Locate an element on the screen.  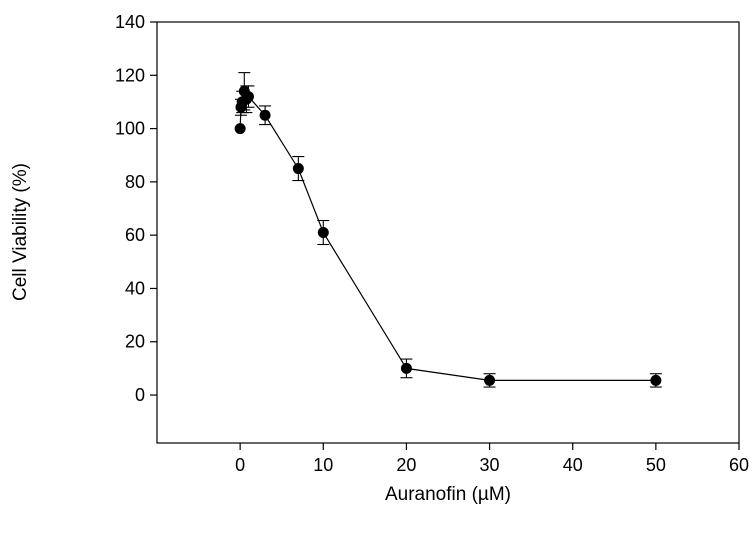
x-axis-ticks: 0 10 20 30 40 50 60 is located at coordinates (492, 459).